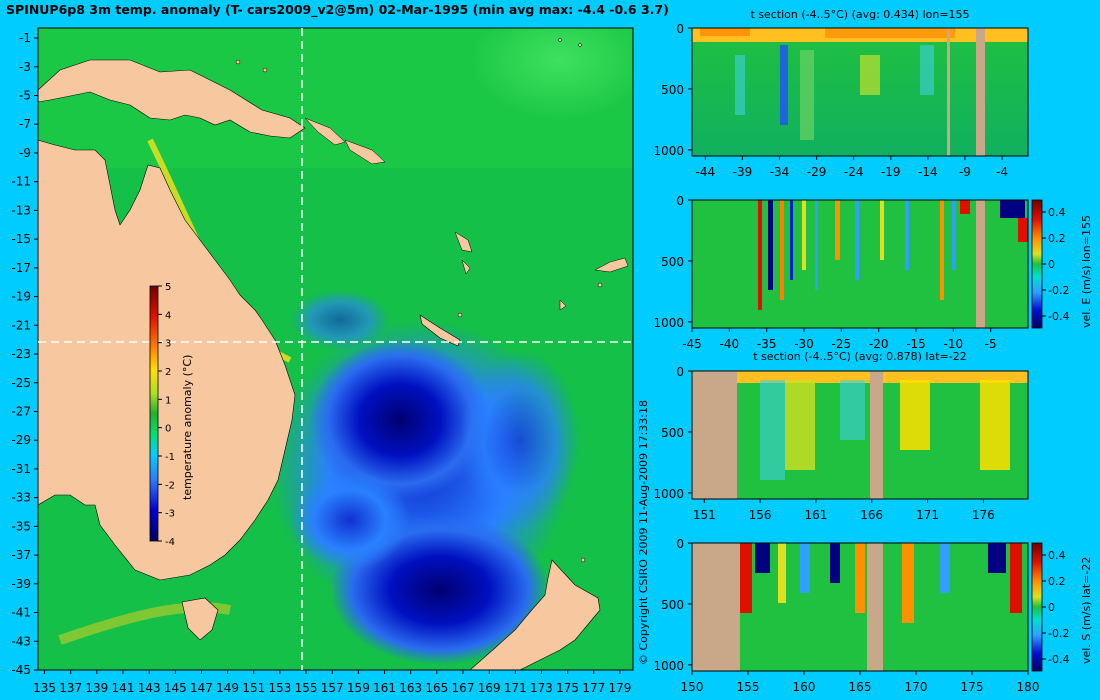  I want to click on map-colorbar-tick-label: 5, so click(168, 287).